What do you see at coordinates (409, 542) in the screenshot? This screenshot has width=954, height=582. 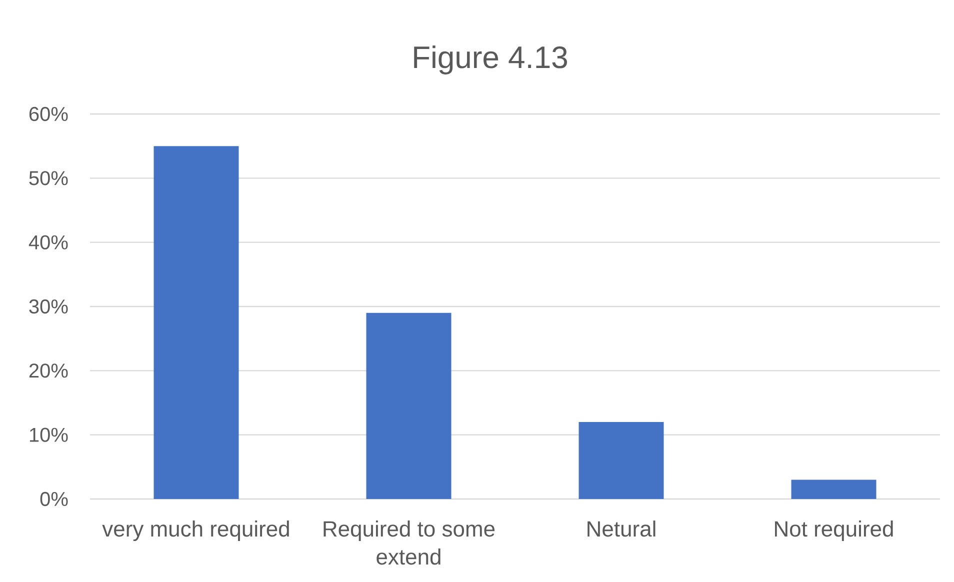 I see `x-tick-label: Required to some extend` at bounding box center [409, 542].